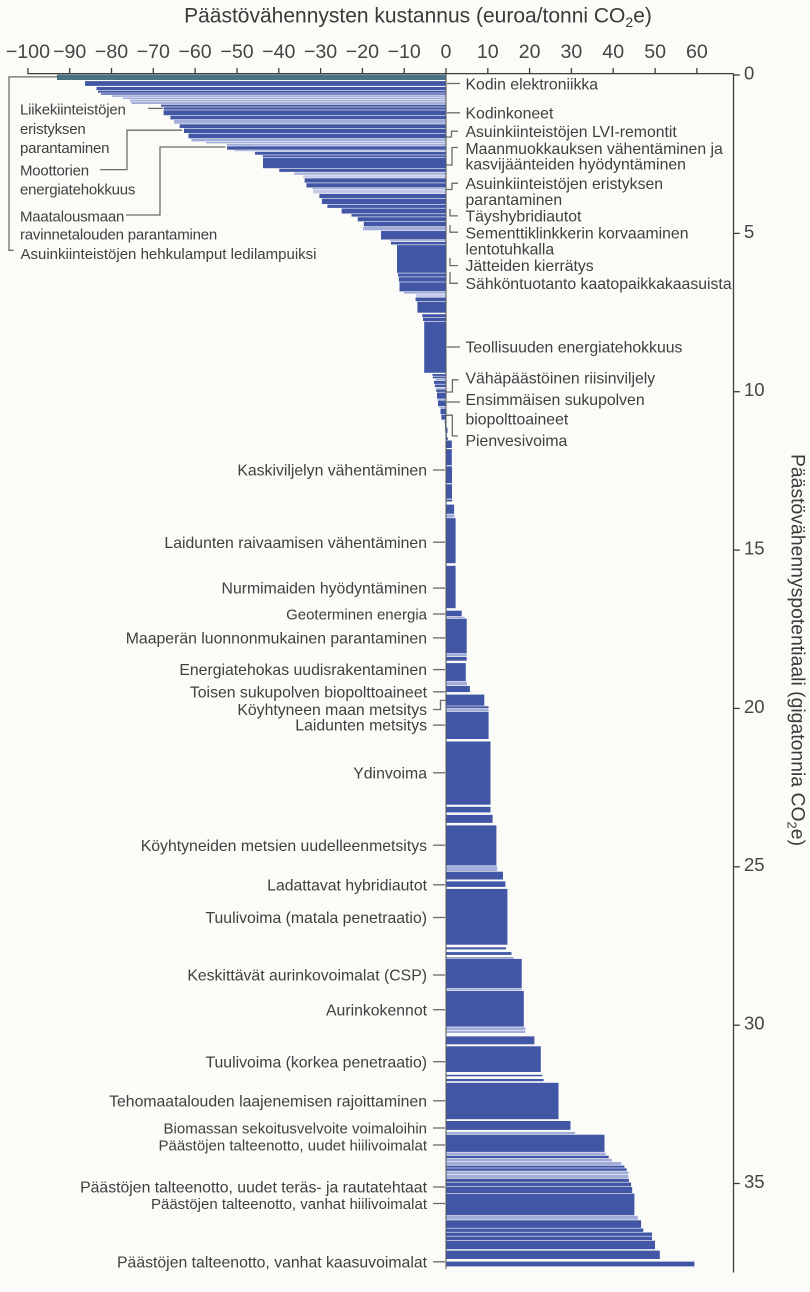  What do you see at coordinates (510, 250) in the screenshot?
I see `svg-text: lentotuhkalla` at bounding box center [510, 250].